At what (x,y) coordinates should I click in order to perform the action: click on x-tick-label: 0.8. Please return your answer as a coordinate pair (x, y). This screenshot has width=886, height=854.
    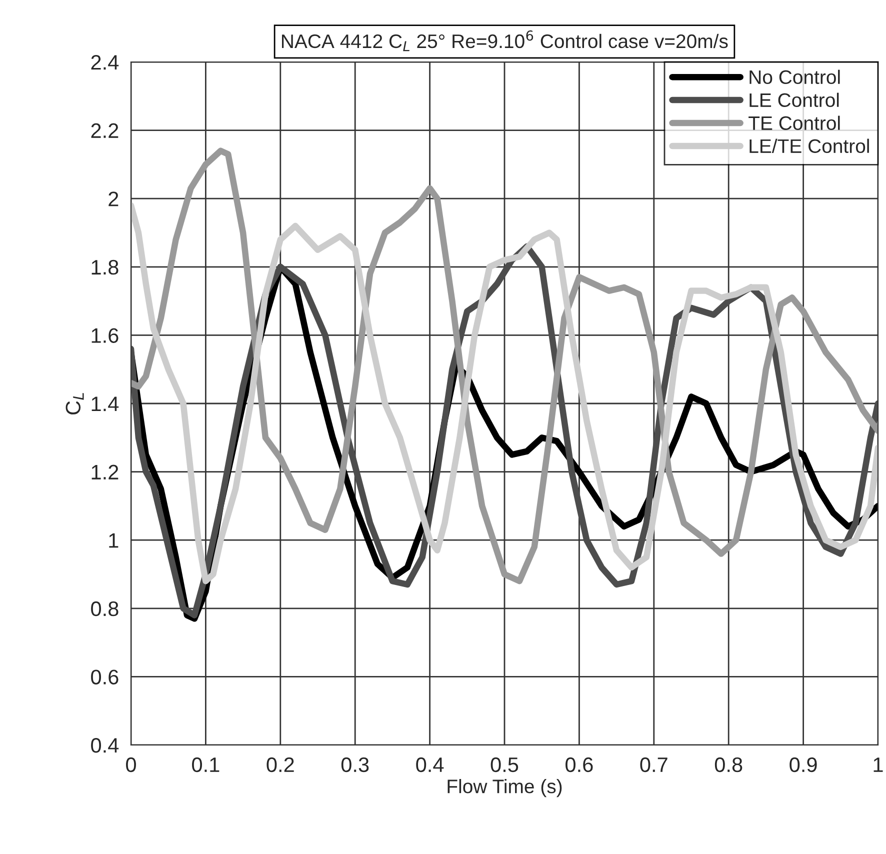
    Looking at the image, I should click on (728, 764).